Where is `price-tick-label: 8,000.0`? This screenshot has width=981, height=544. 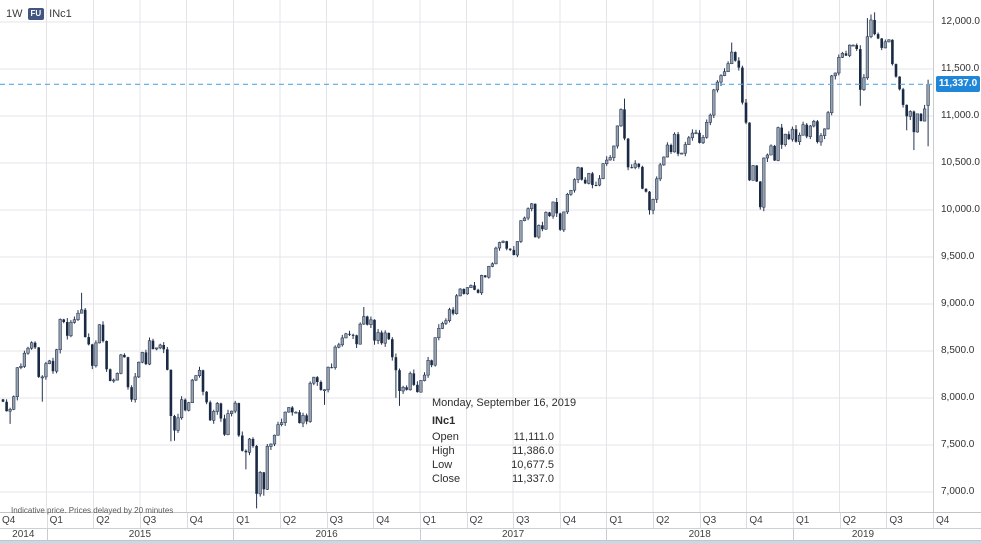
price-tick-label: 8,000.0 is located at coordinates (958, 397).